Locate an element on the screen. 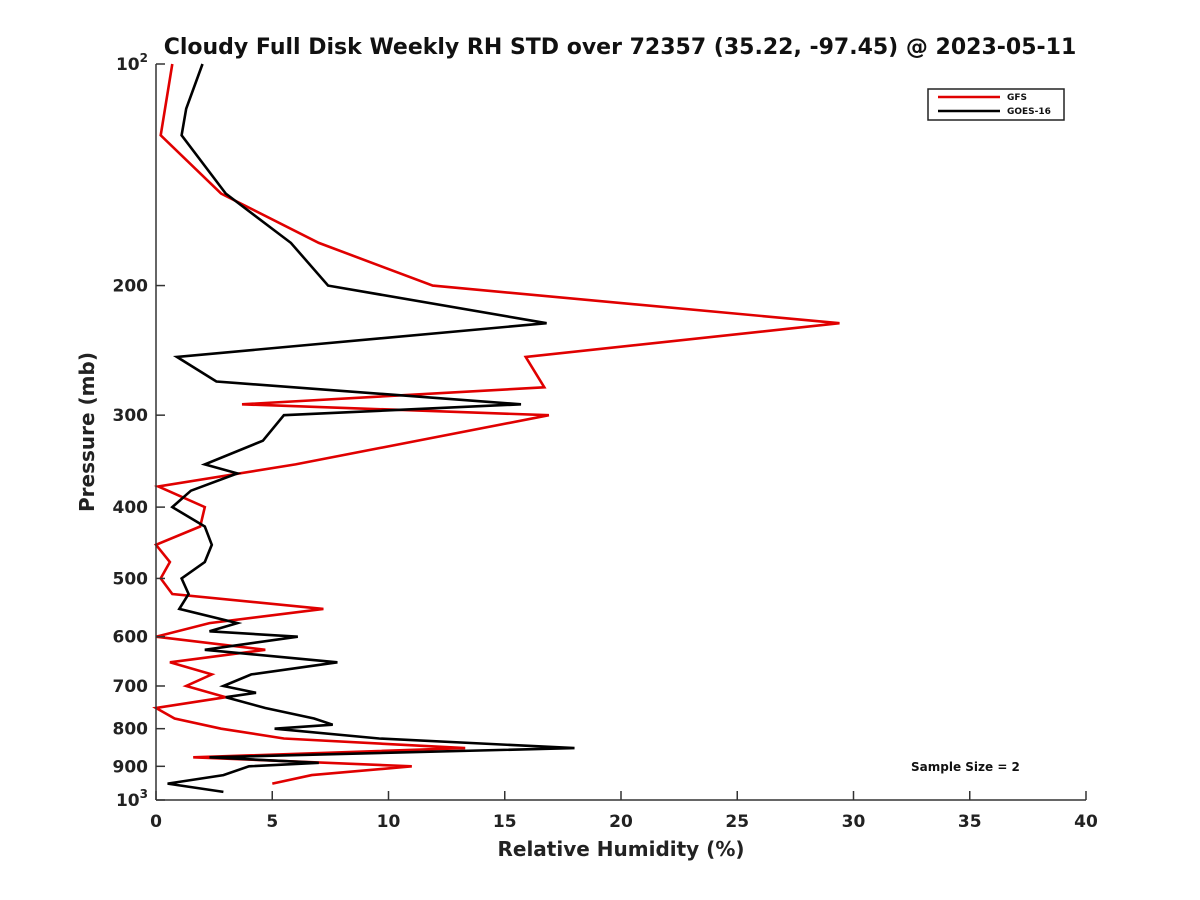 The image size is (1200, 900). sample-size-annotation: Sample Size = 2 is located at coordinates (965, 767).